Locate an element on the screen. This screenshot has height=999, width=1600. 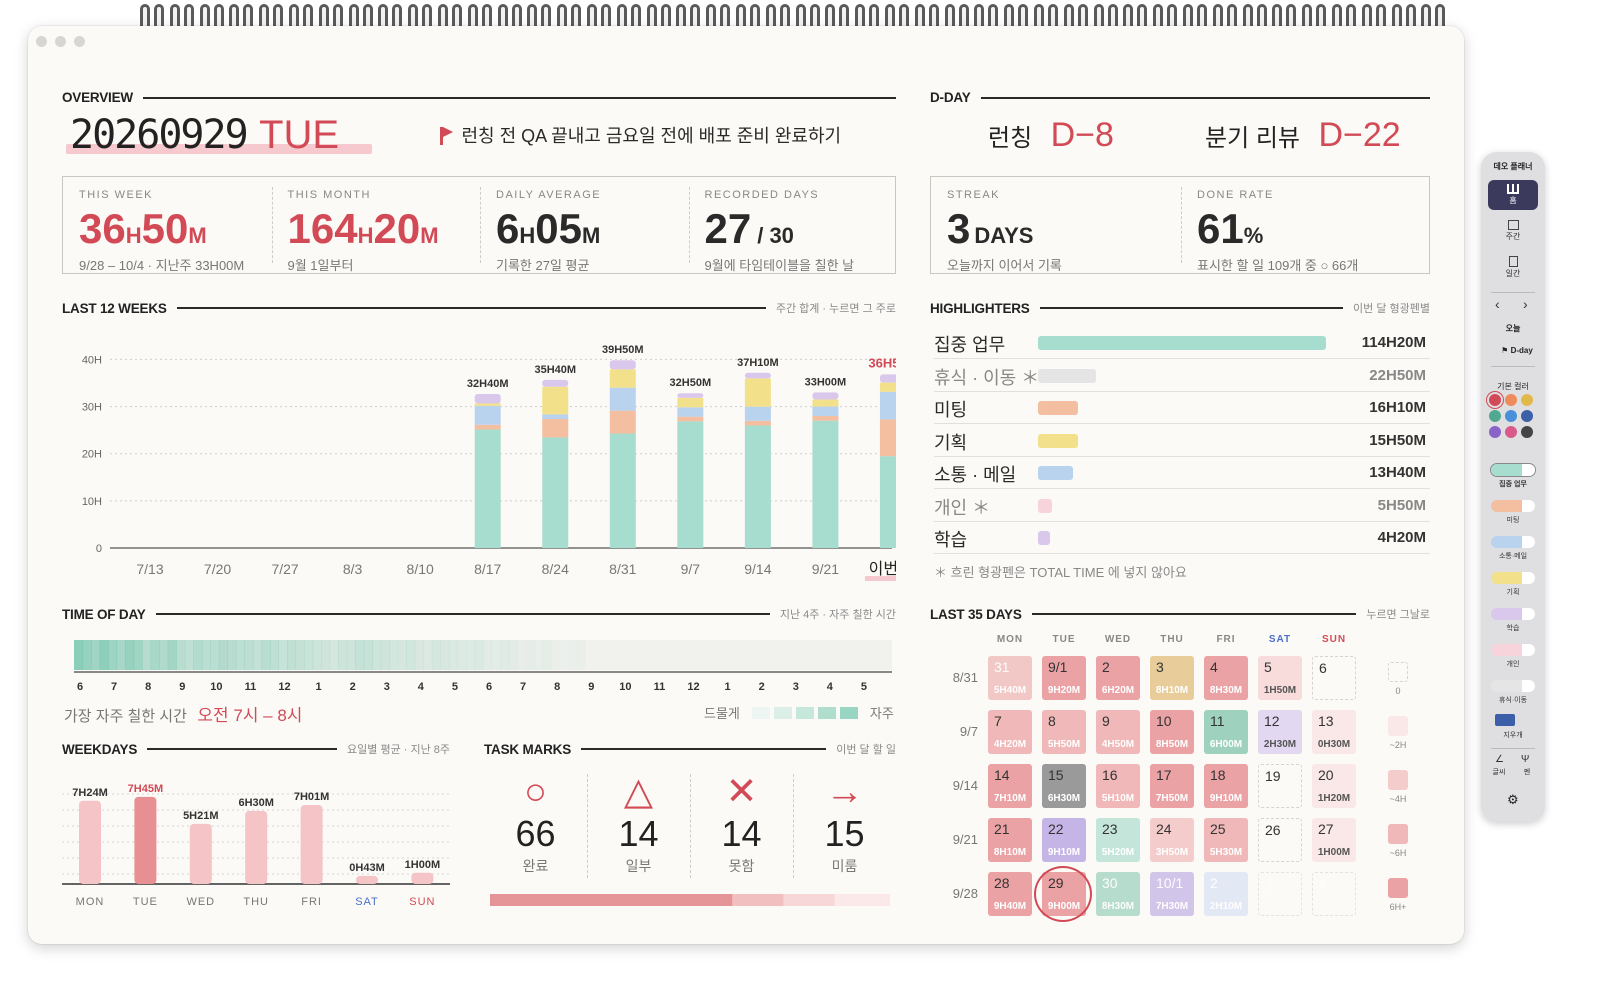
calendar-day-cell: 23 5H20M is located at coordinates (1118, 840).